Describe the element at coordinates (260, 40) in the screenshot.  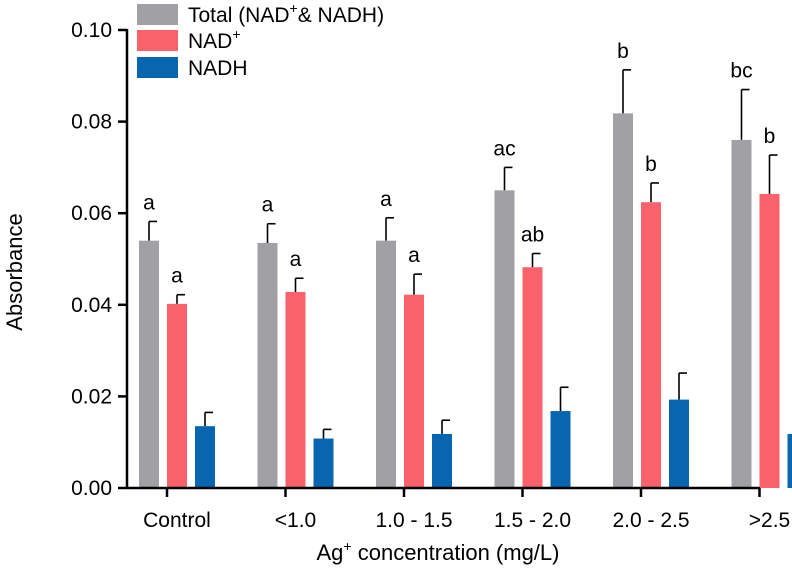
I see `legend: Total (NAD+& NADH)NAD+ NADH` at that location.